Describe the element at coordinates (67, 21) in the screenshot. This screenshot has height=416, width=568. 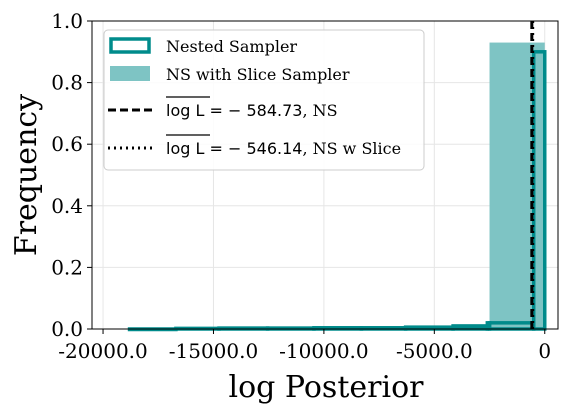
I see `y-tick-label: 1.0` at that location.